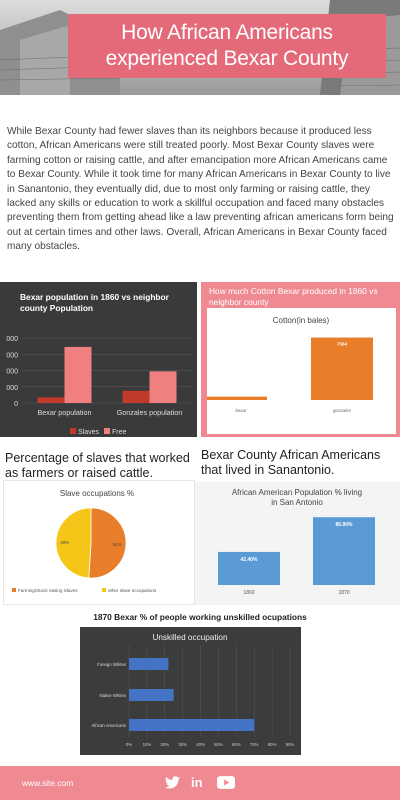  I want to click on x-tick-label: 40%, so click(200, 744).